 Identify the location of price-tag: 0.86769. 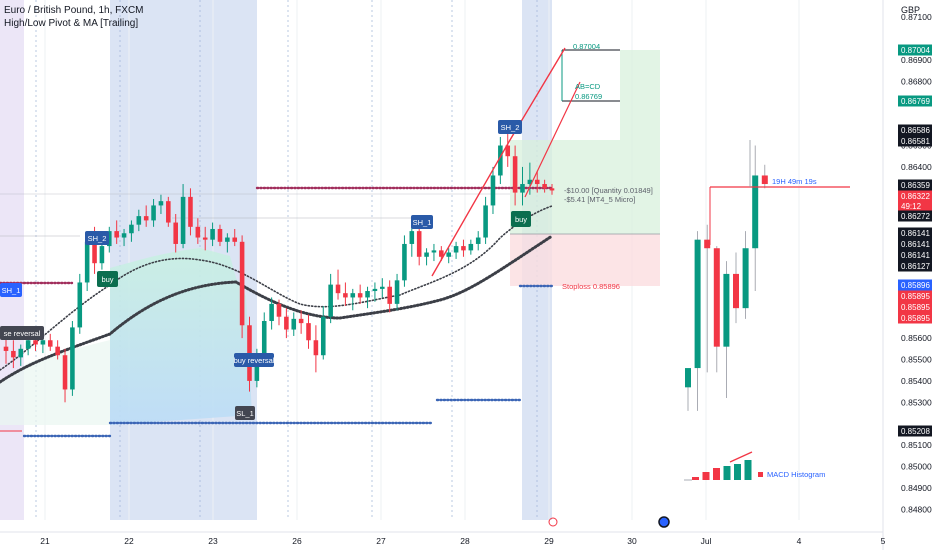
(915, 101).